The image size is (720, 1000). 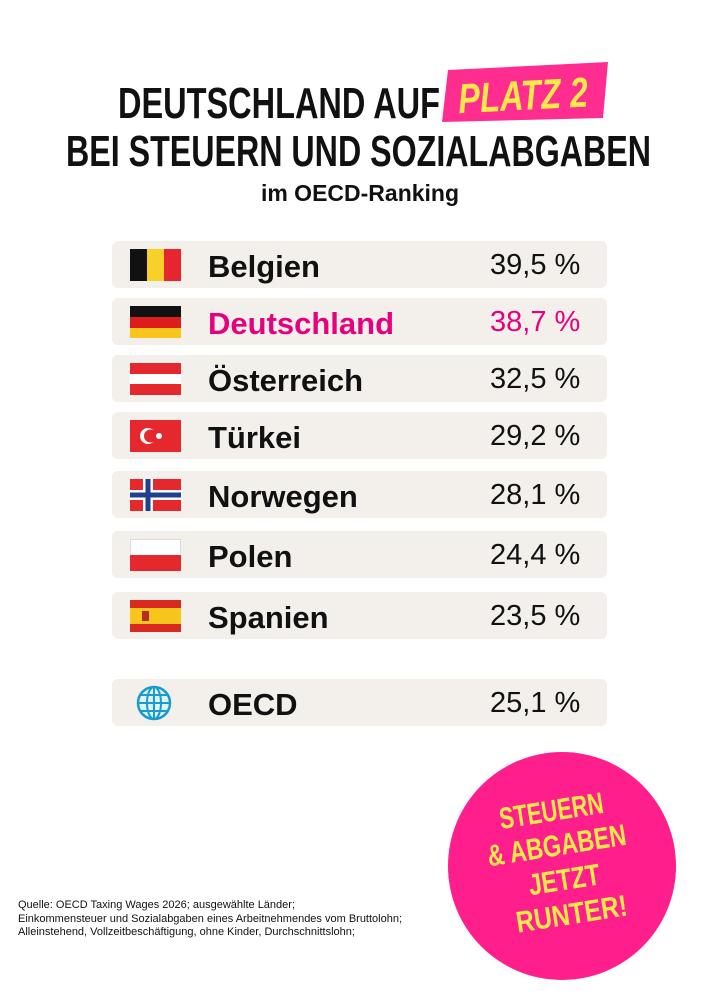 What do you see at coordinates (535, 616) in the screenshot?
I see `value: 23,5 %` at bounding box center [535, 616].